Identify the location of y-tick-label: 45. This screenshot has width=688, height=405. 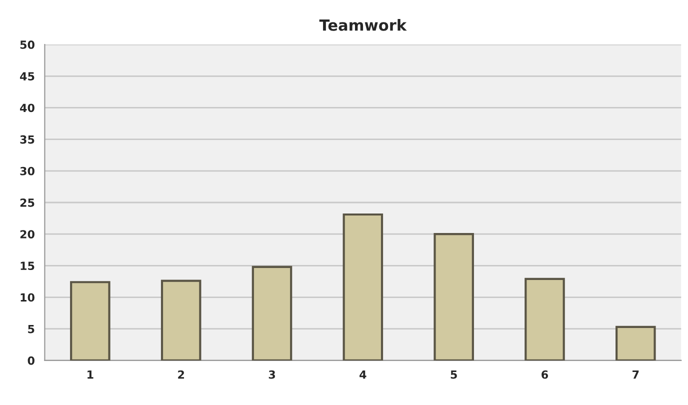
(27, 76).